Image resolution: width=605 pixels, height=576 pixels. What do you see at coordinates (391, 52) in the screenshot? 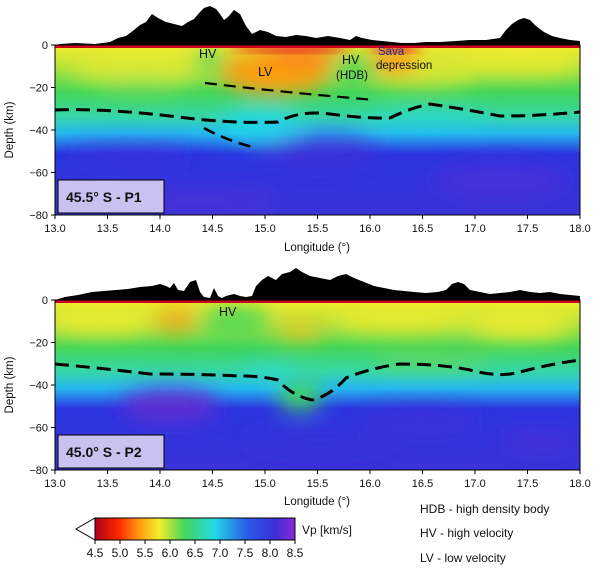
I see `sava-label-1: Sava` at bounding box center [391, 52].